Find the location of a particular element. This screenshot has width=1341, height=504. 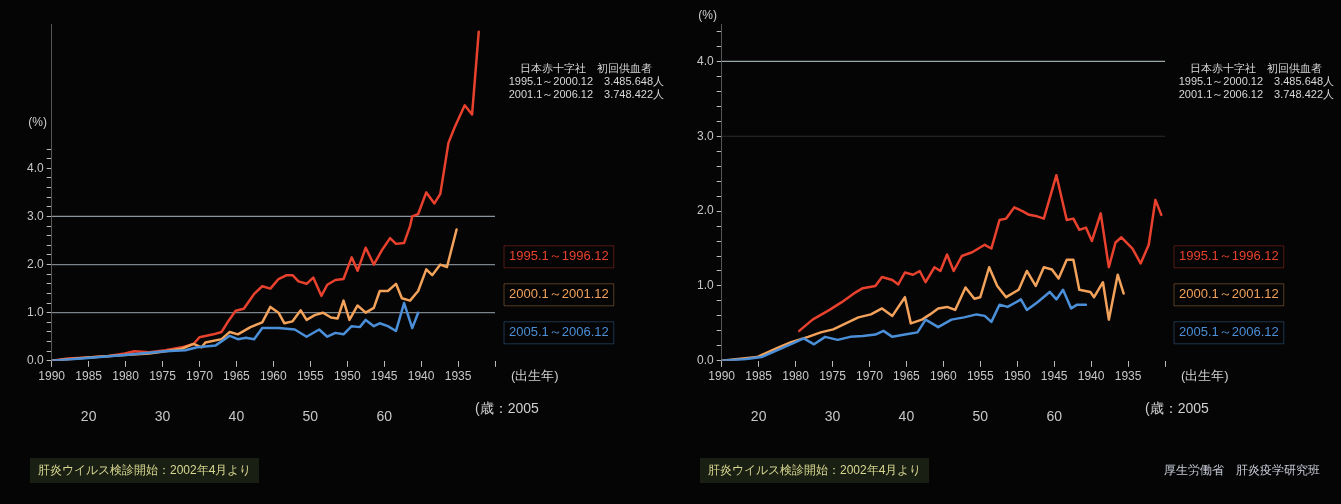

text: 厚生労働省 肝炎疫学研究班 is located at coordinates (1242, 470).